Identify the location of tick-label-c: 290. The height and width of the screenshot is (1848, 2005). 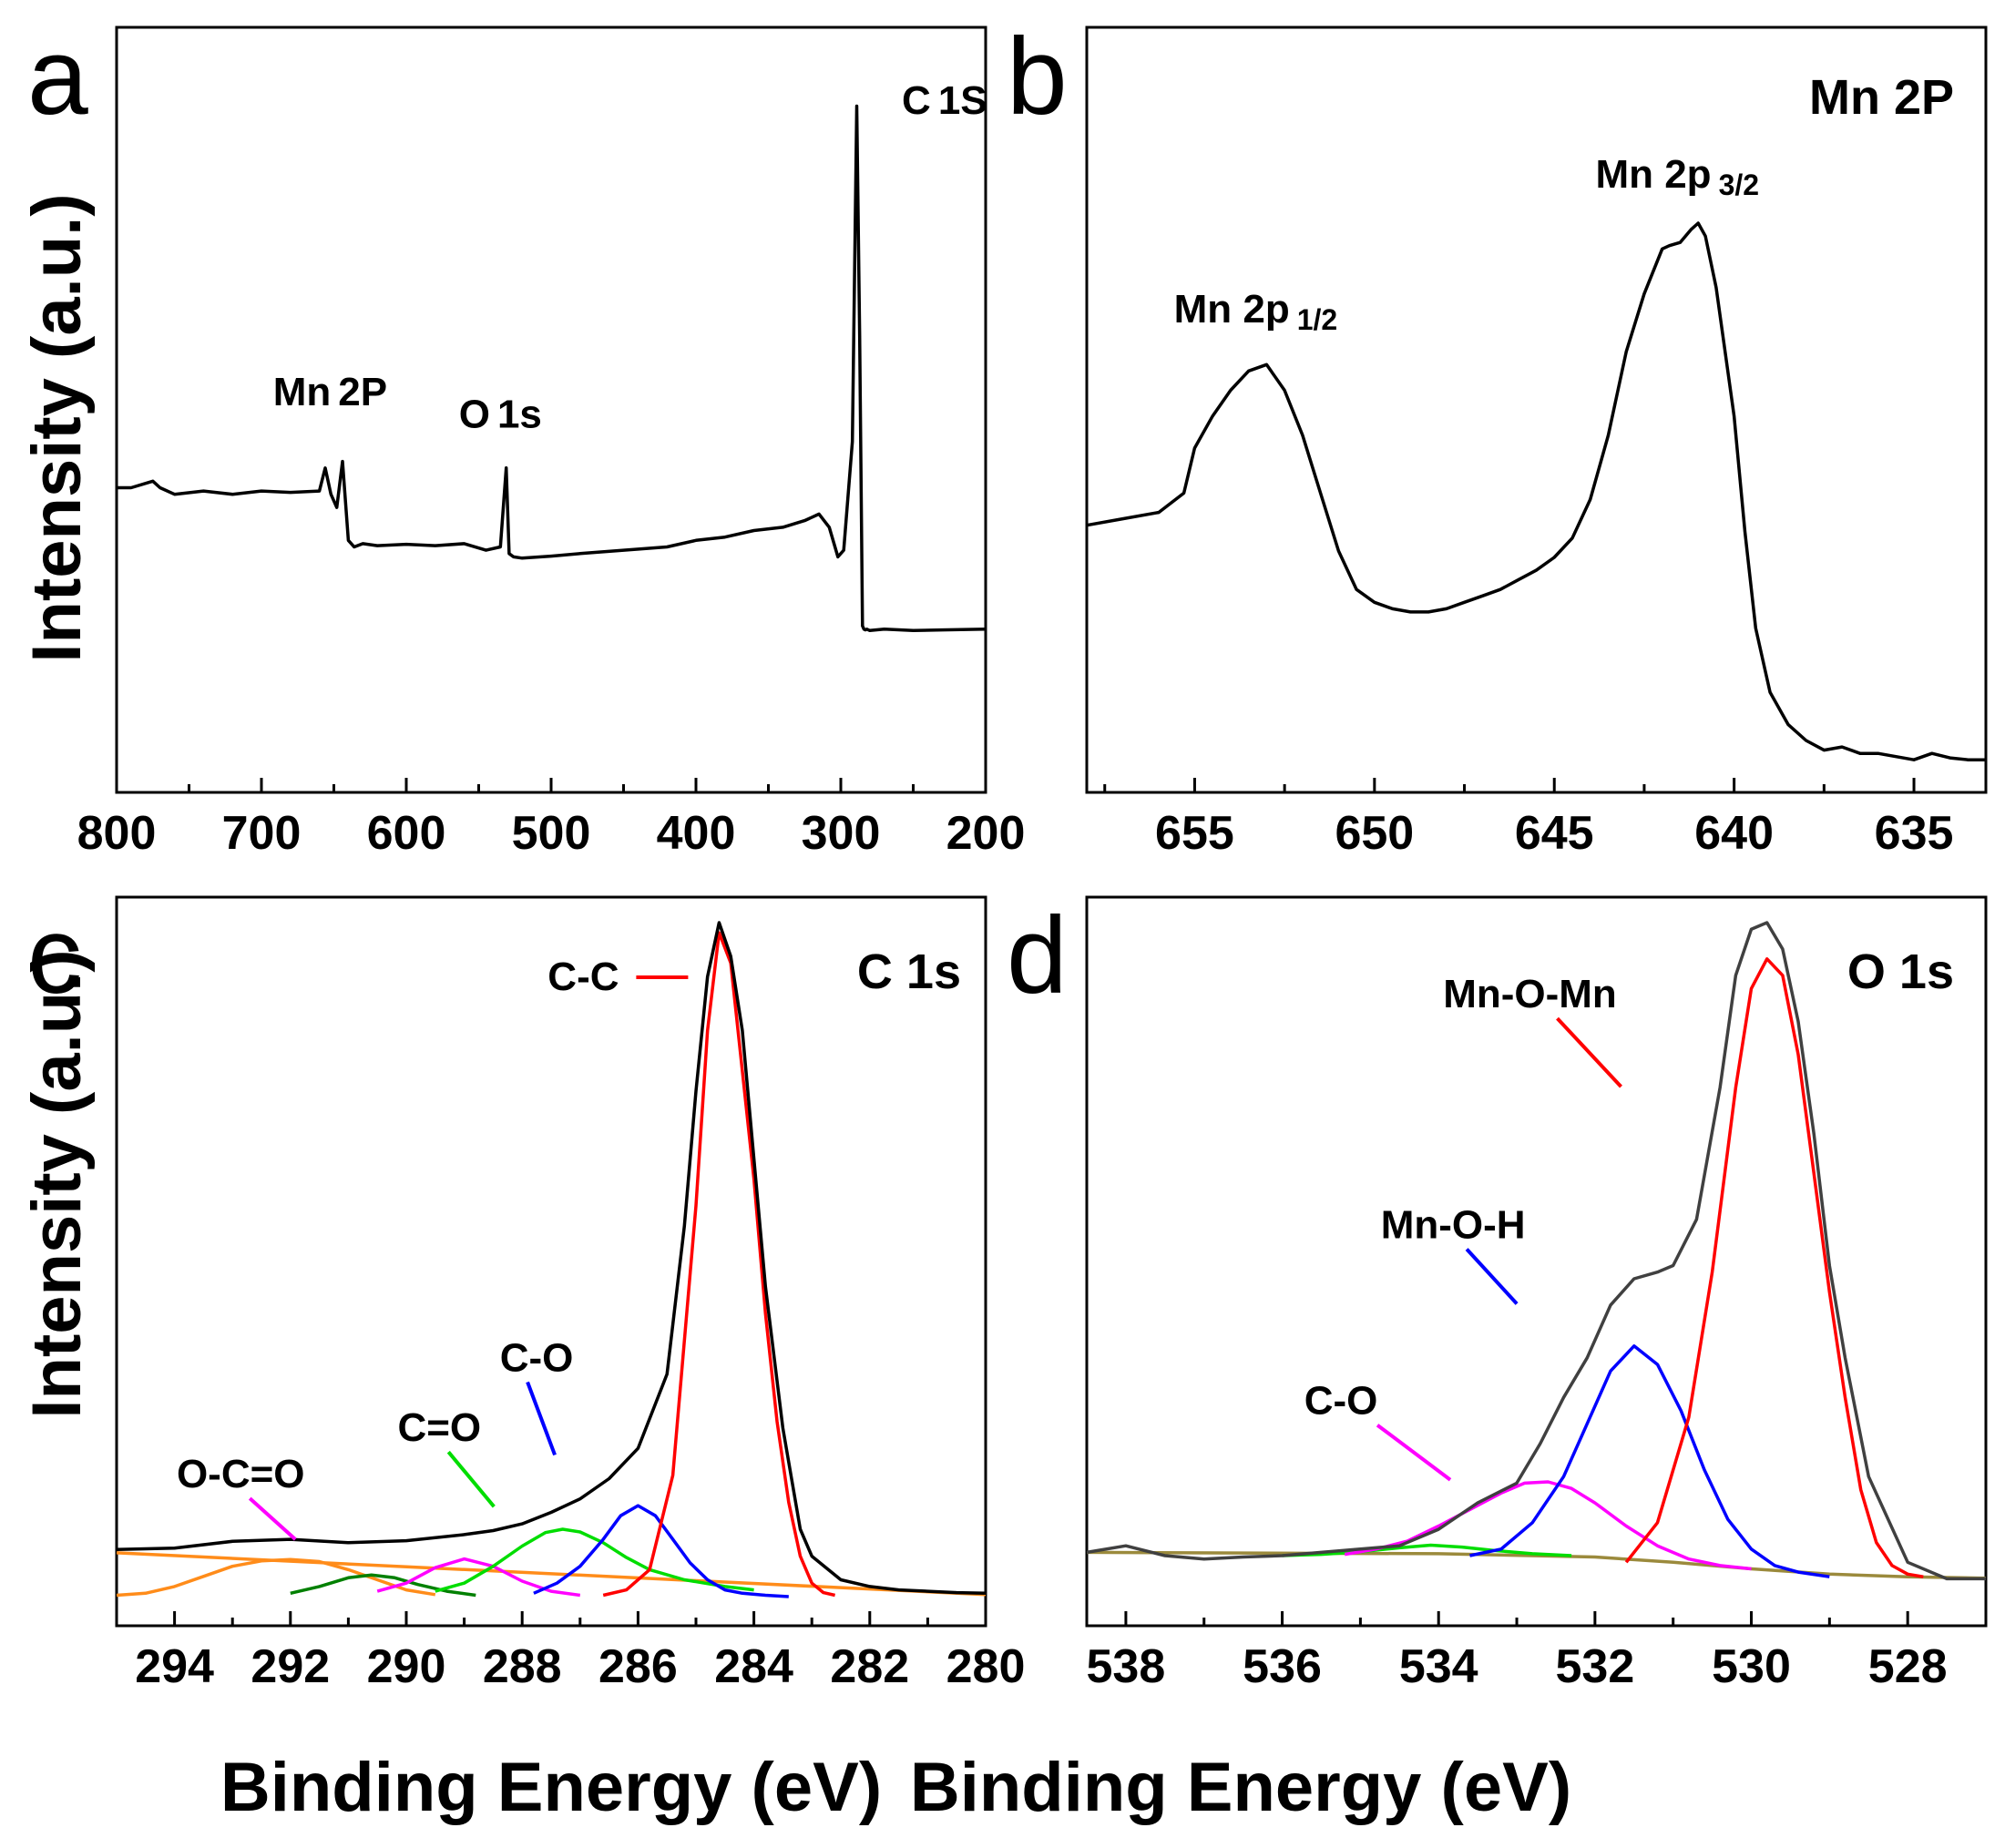
(406, 1667).